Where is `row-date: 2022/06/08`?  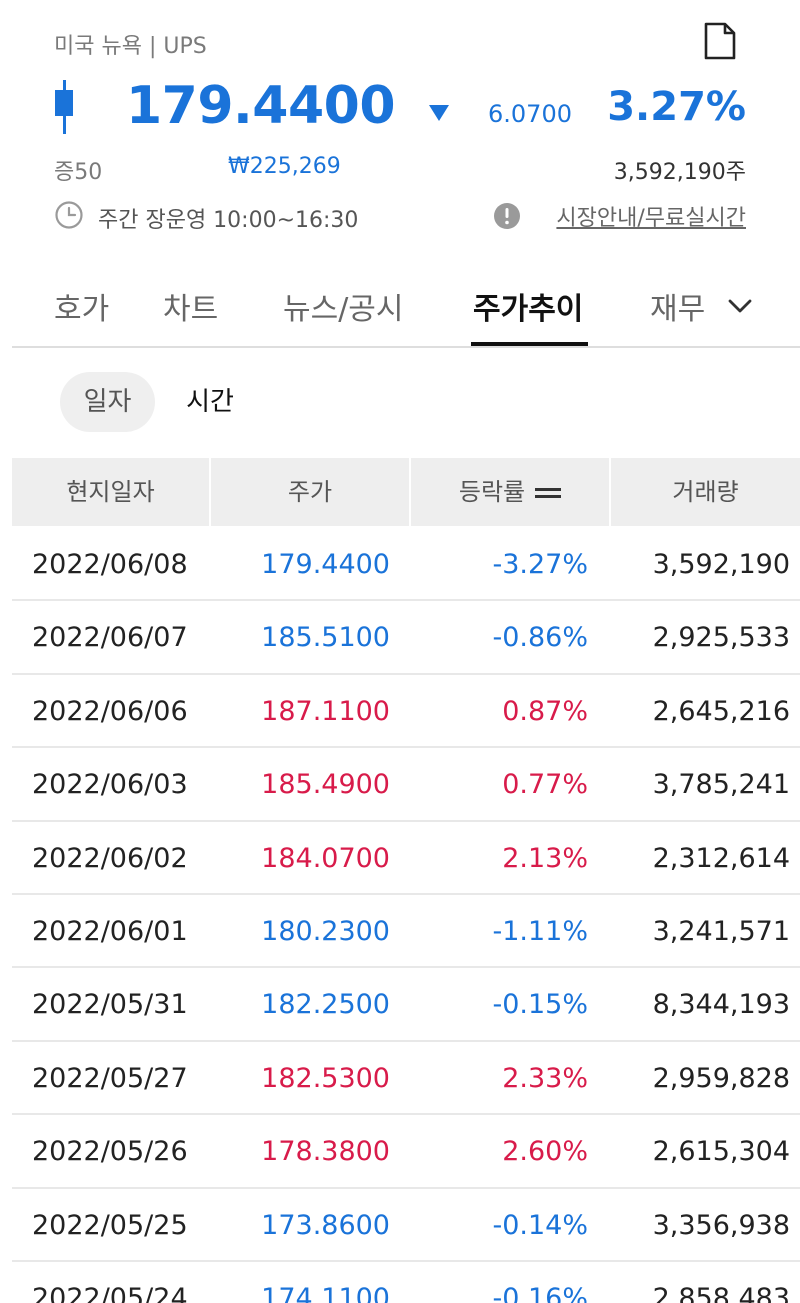 row-date: 2022/06/08 is located at coordinates (110, 564).